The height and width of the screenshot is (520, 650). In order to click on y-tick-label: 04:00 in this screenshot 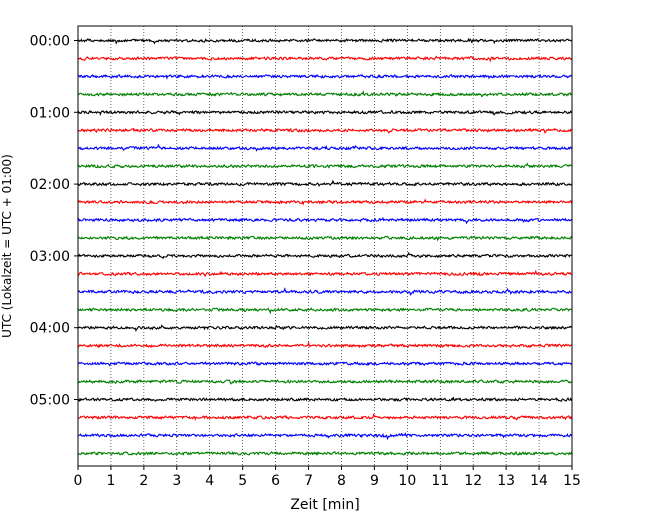, I will do `click(50, 329)`.